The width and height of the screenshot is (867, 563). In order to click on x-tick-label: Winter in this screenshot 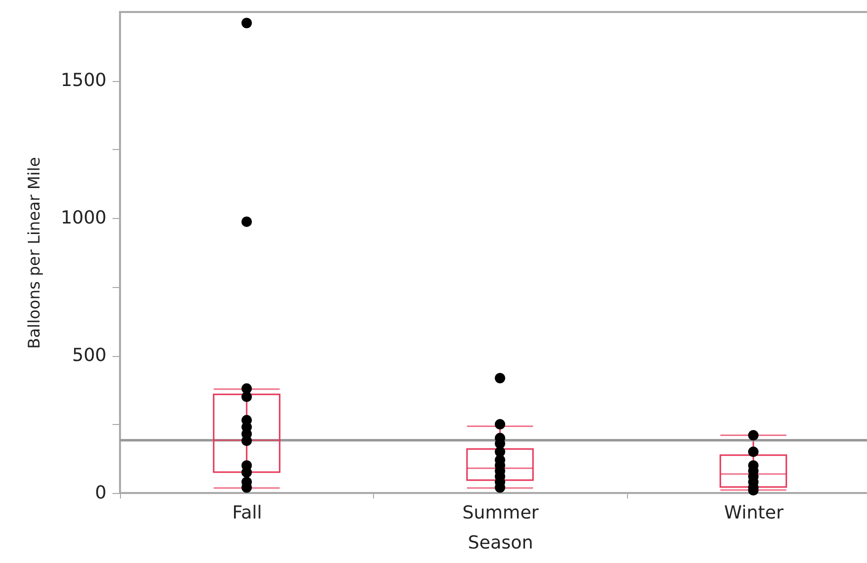, I will do `click(754, 513)`.